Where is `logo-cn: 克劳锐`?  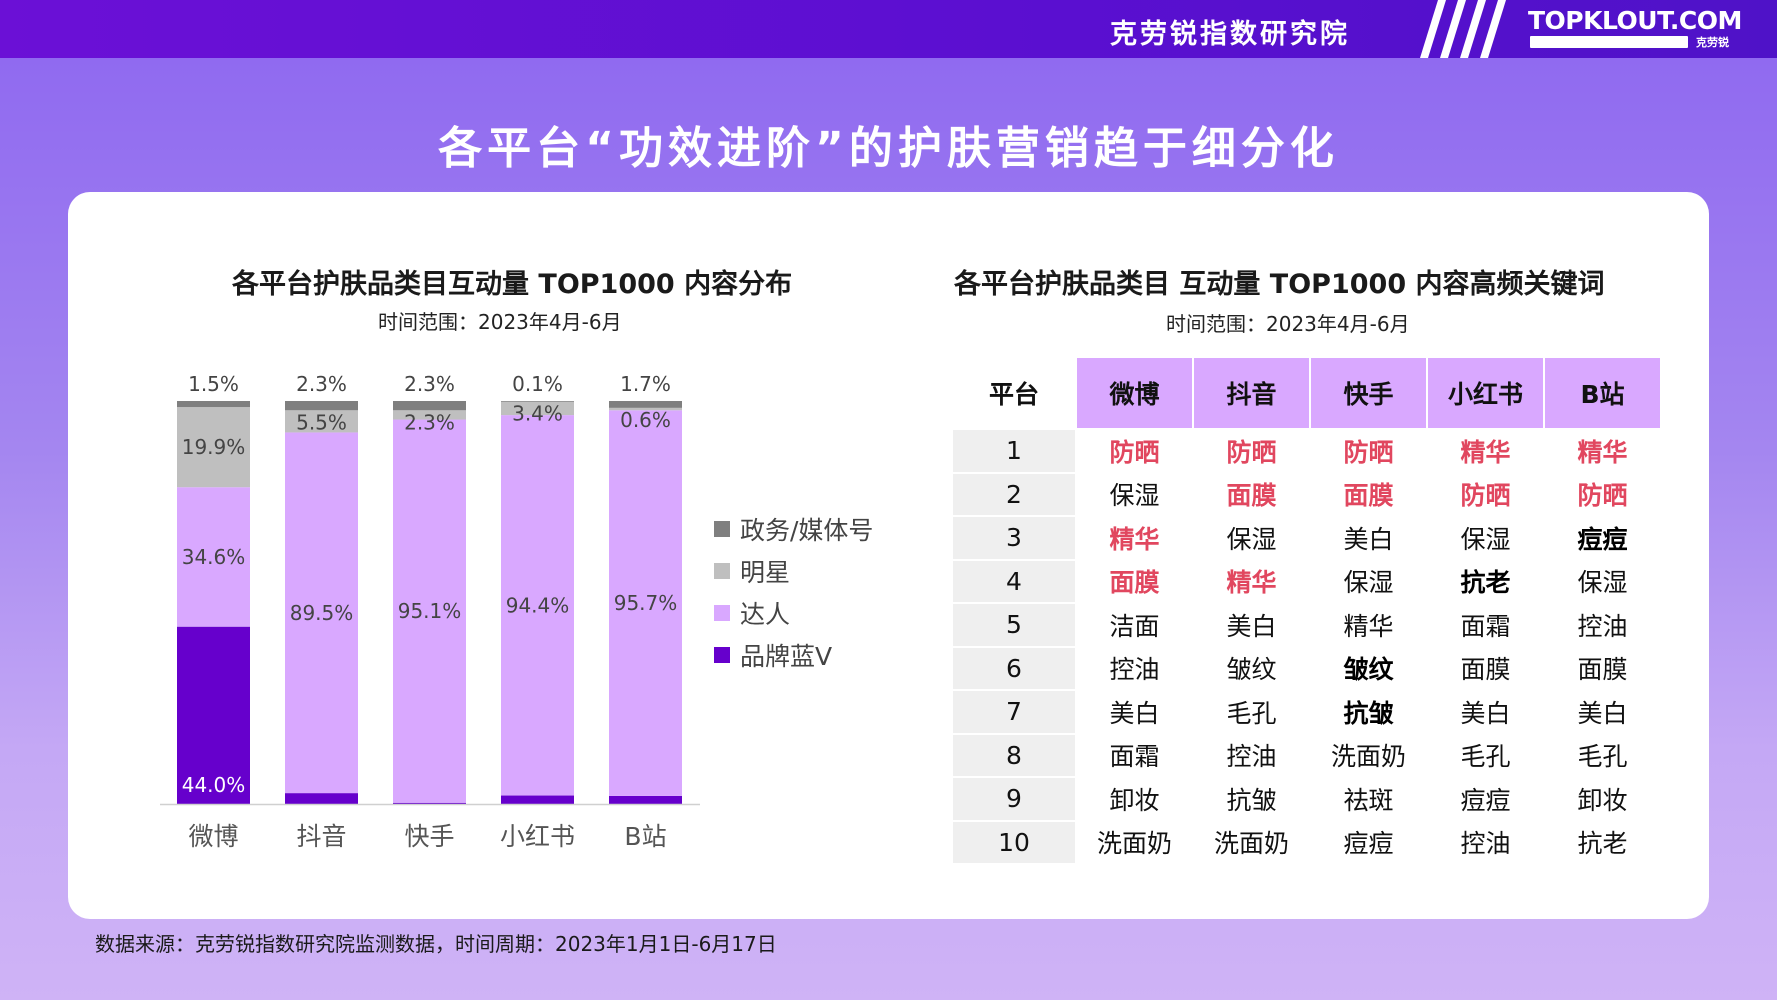 logo-cn: 克劳锐 is located at coordinates (1712, 42).